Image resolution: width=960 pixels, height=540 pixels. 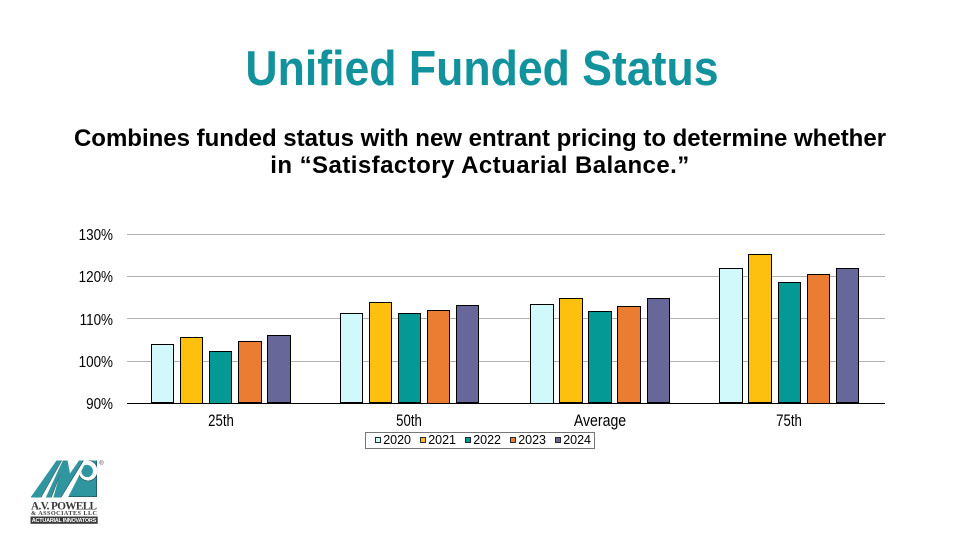 I want to click on svg-text: A.V. POWELL, so click(x=64, y=507).